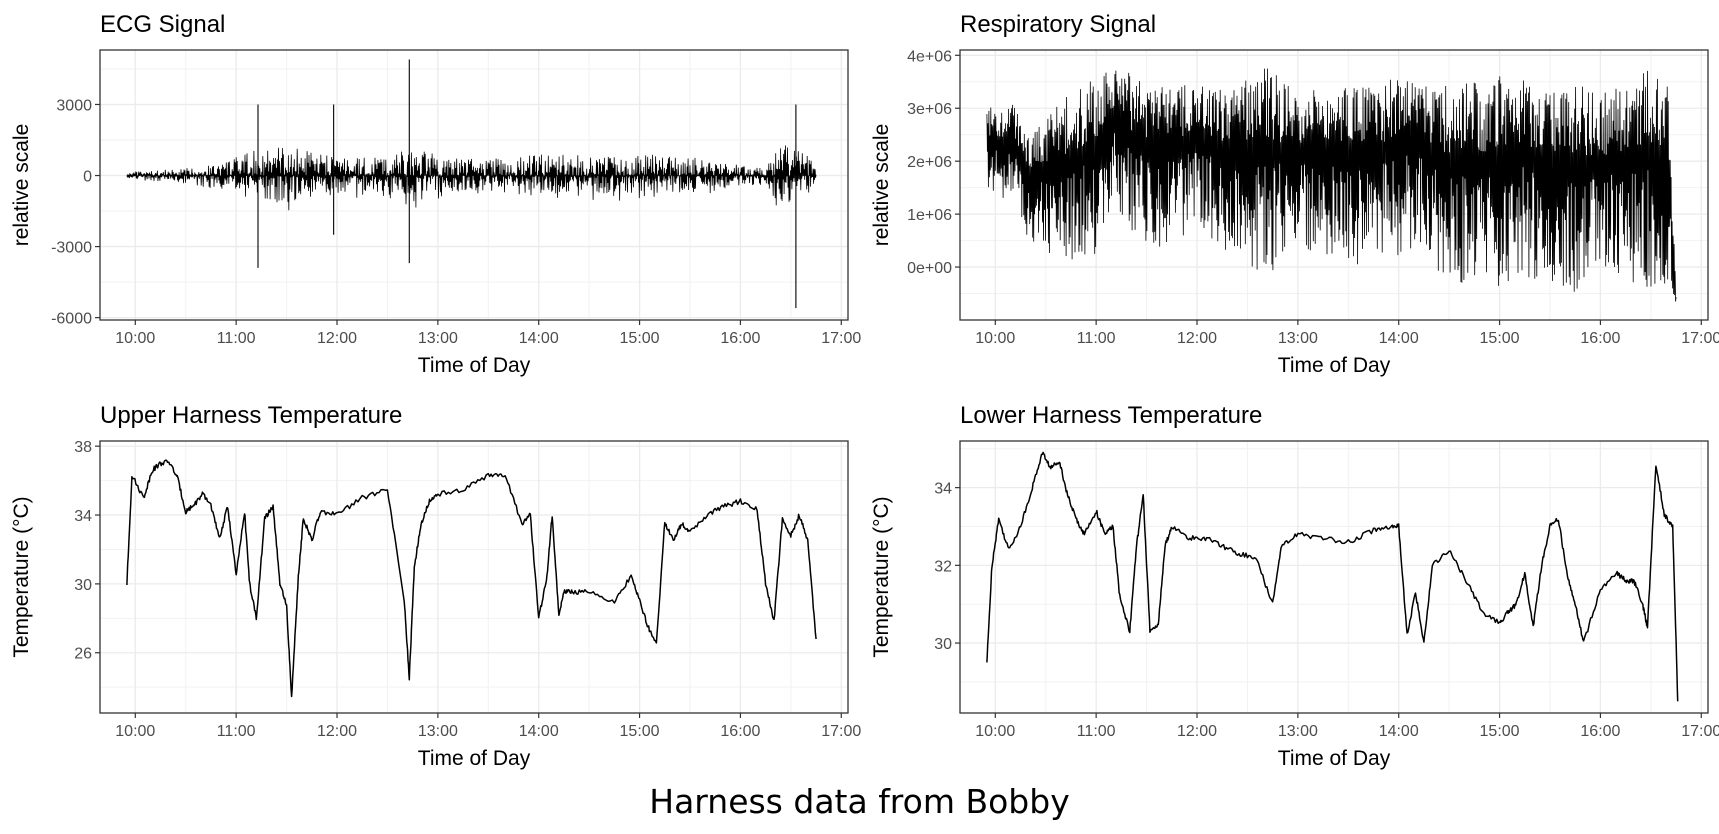  Describe the element at coordinates (1058, 24) in the screenshot. I see `chart-title: Respiratory Signal` at that location.